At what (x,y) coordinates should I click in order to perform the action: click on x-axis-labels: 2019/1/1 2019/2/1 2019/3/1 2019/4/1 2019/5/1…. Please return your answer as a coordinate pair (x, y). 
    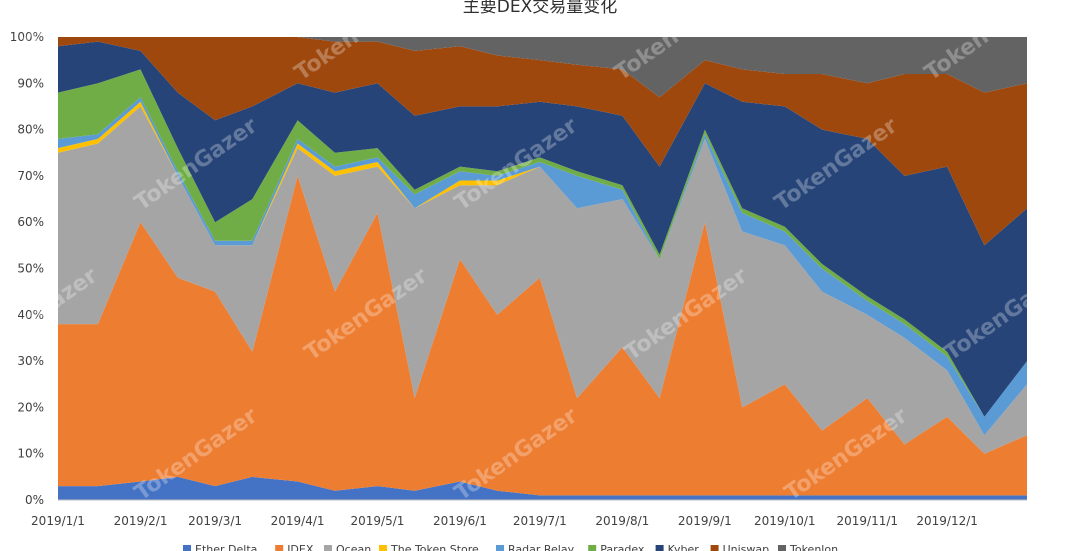
    Looking at the image, I should click on (504, 521).